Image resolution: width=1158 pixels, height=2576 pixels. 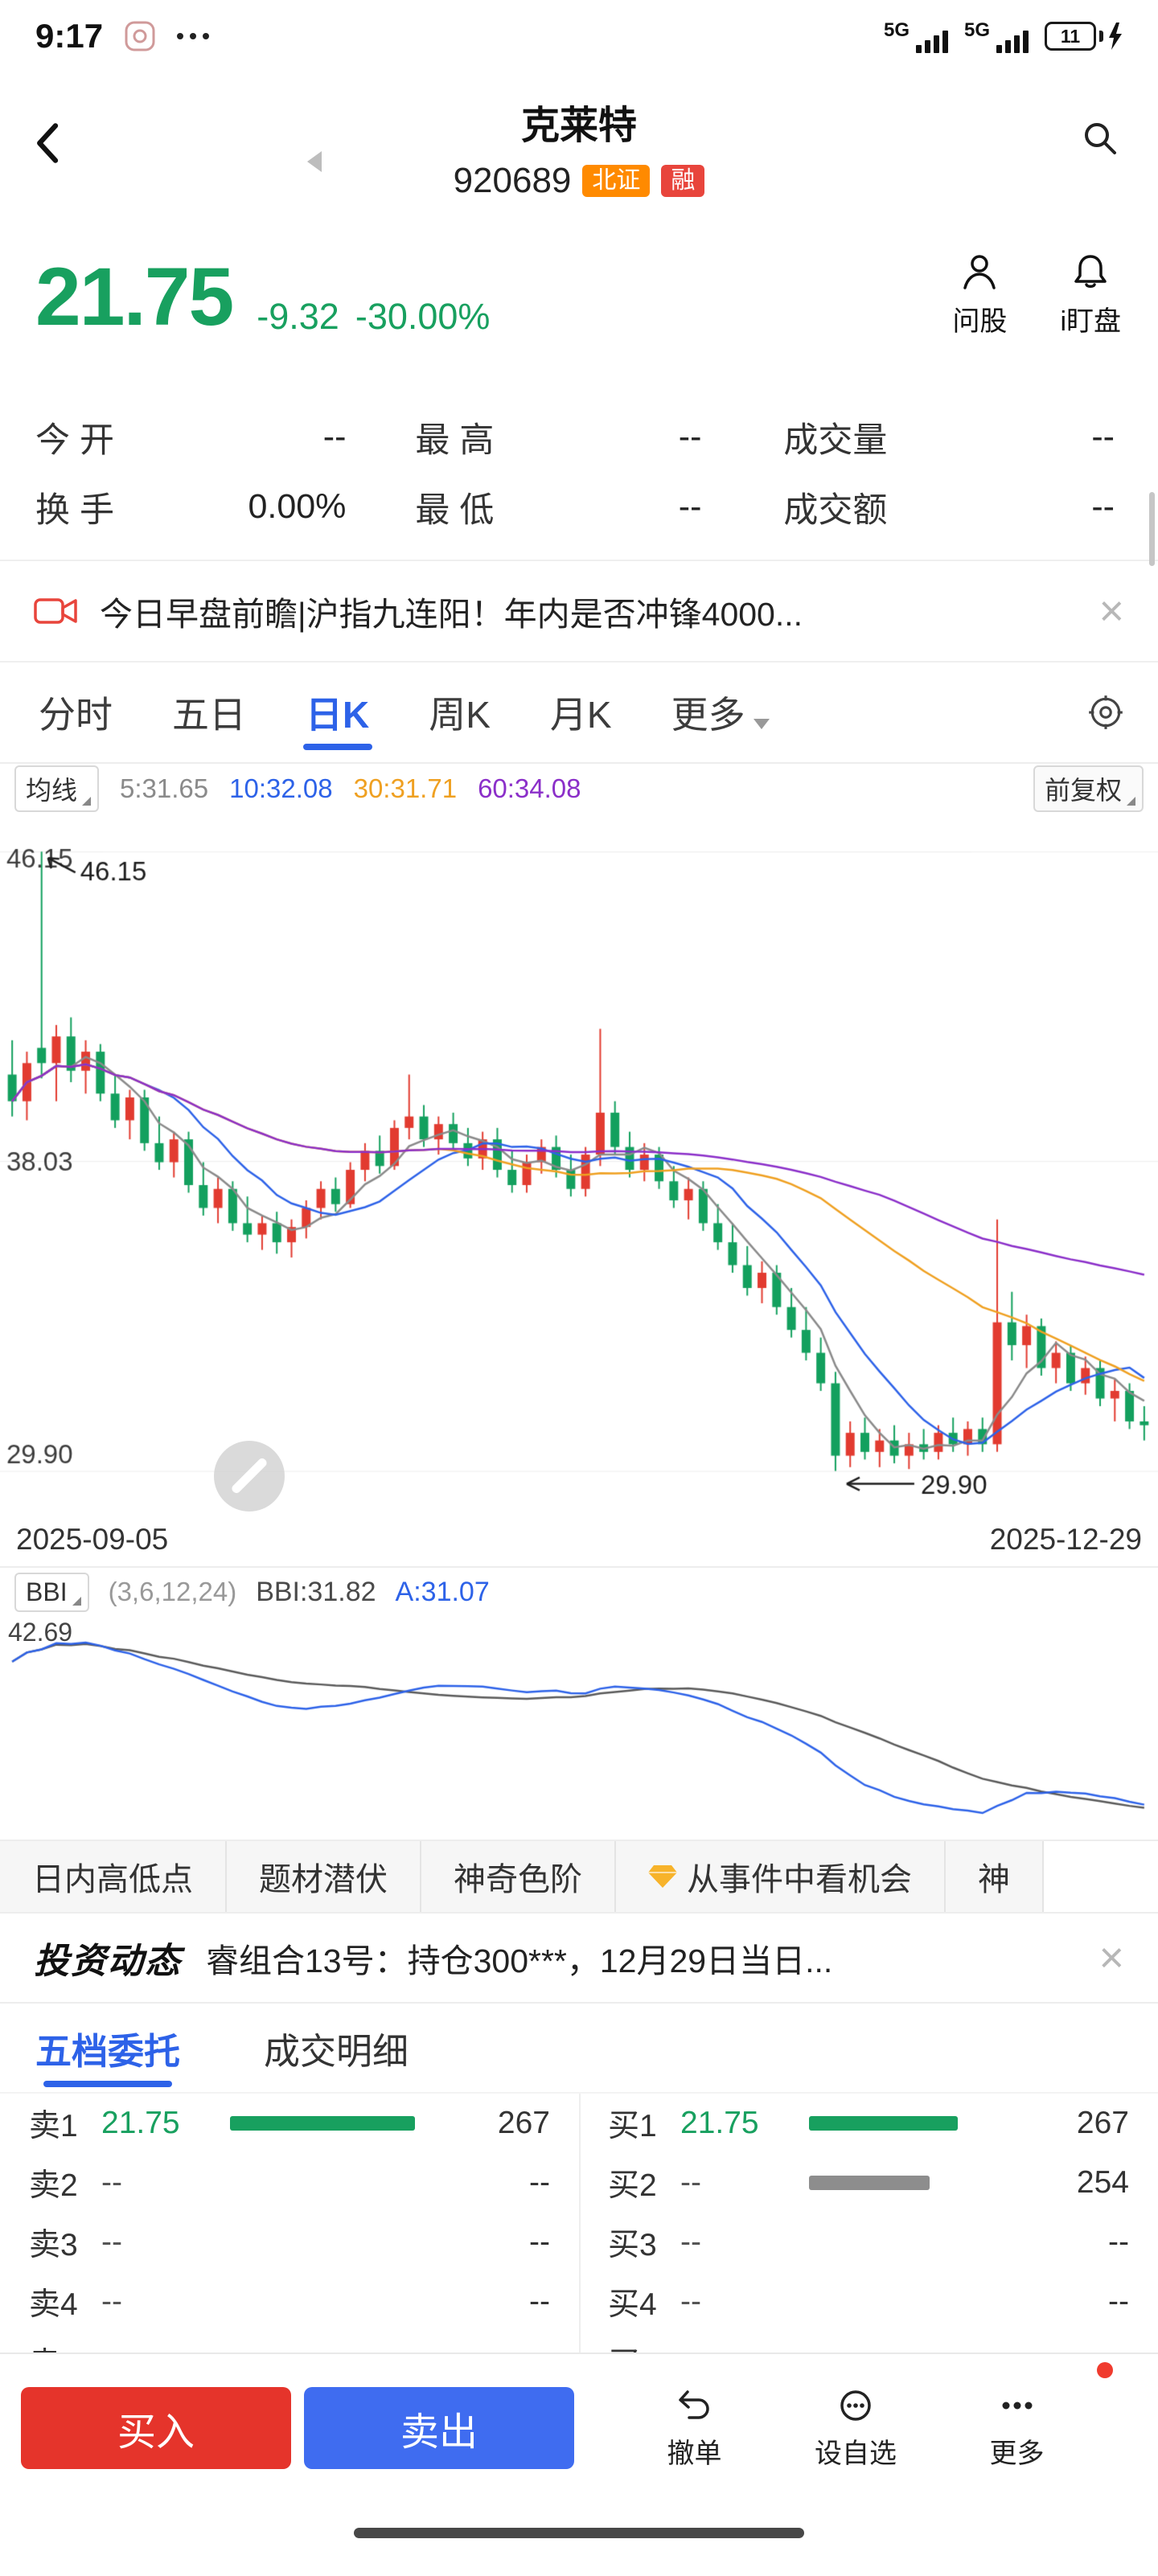 I want to click on sell-button: 卖出, so click(x=439, y=2428).